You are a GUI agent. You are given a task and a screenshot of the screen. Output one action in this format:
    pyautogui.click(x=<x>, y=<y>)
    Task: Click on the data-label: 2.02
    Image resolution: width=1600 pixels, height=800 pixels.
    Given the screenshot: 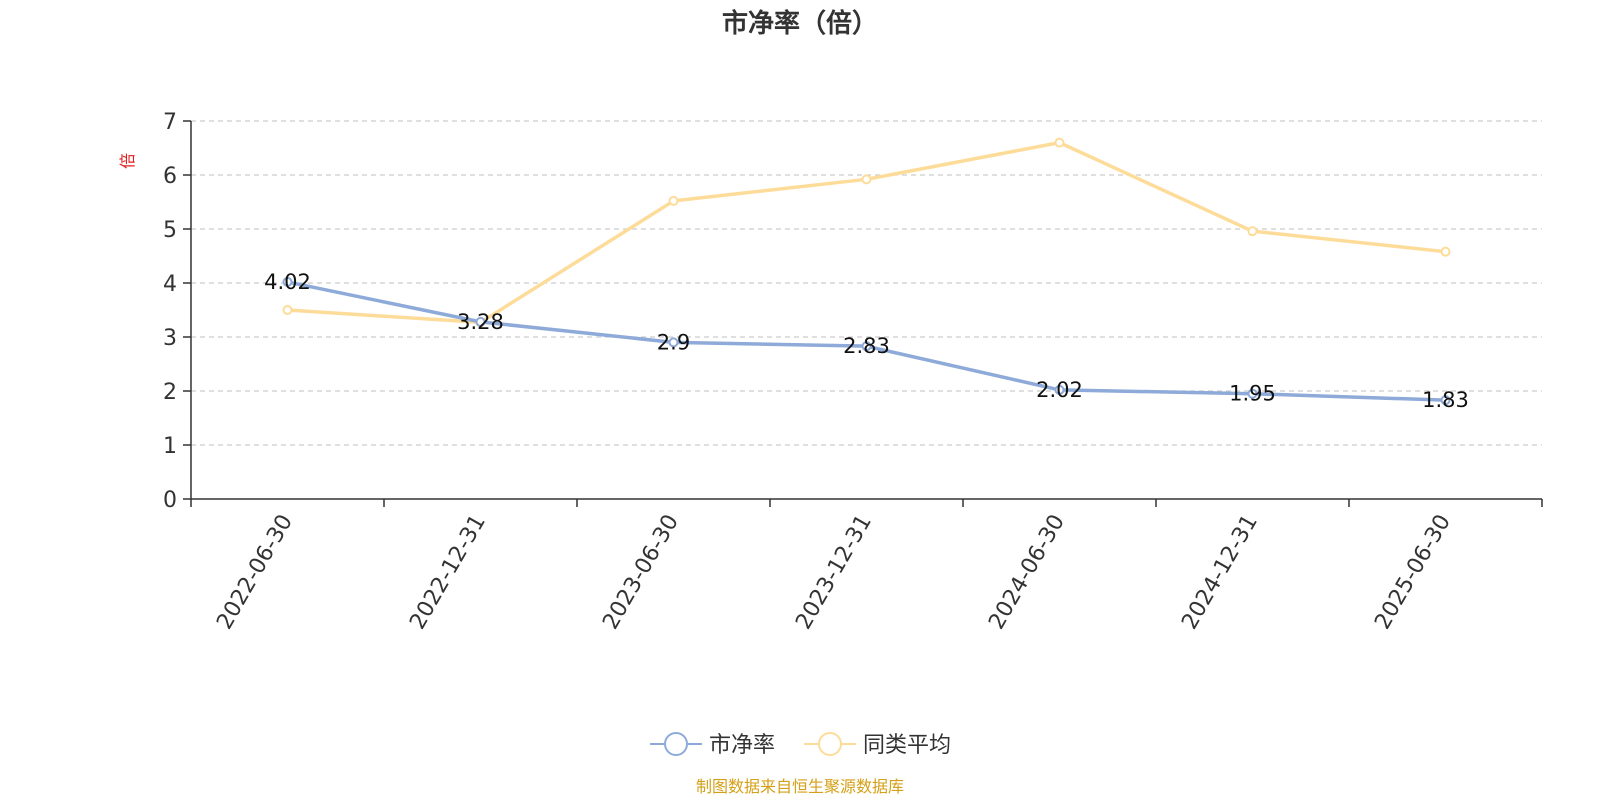 What is the action you would take?
    pyautogui.click(x=1059, y=390)
    